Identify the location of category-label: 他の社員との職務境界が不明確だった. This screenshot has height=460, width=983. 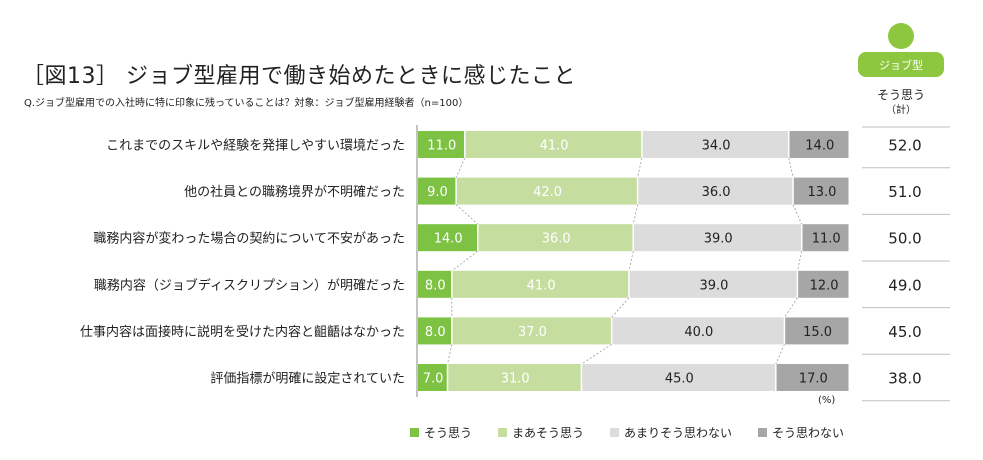
(294, 192).